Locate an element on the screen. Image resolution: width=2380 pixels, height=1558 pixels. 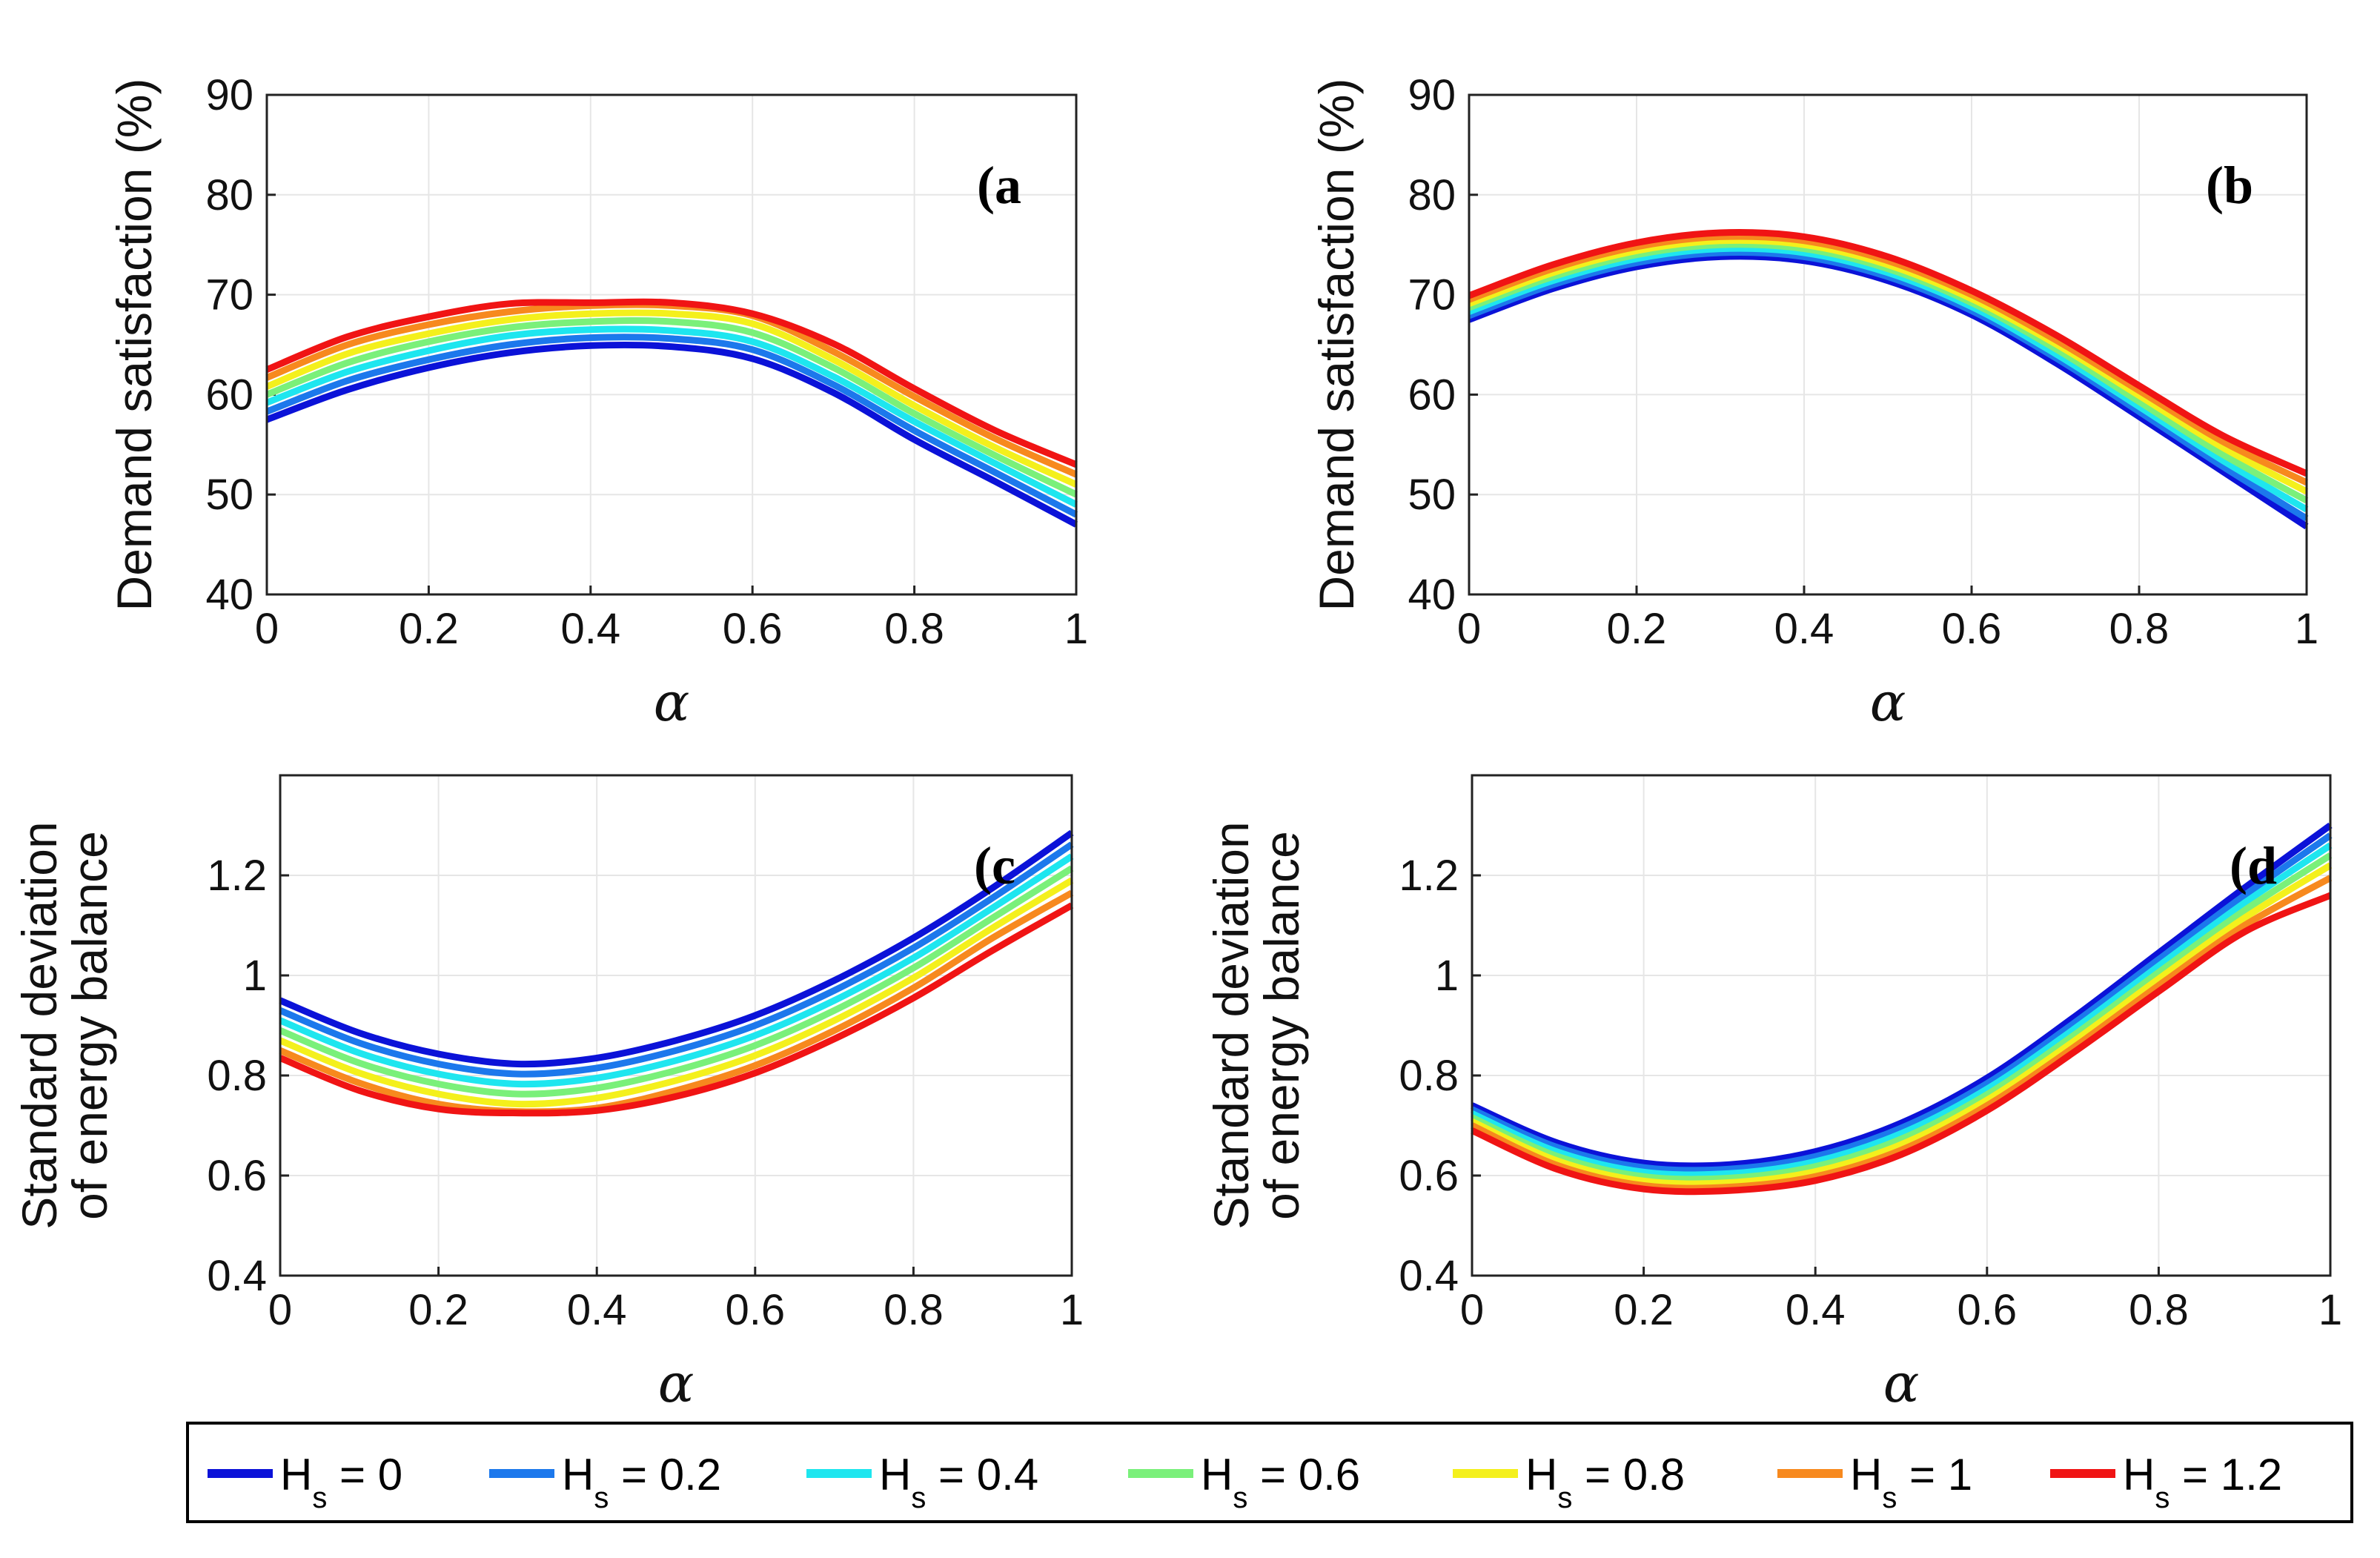
x-axis-label: α is located at coordinates (1888, 702).